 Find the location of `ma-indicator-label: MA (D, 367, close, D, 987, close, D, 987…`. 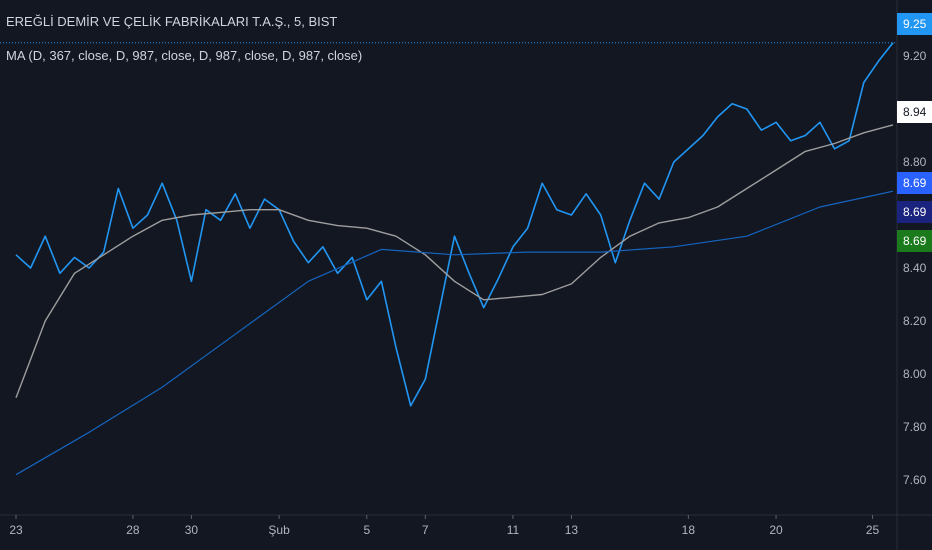

ma-indicator-label: MA (D, 367, close, D, 987, close, D, 987… is located at coordinates (184, 55).